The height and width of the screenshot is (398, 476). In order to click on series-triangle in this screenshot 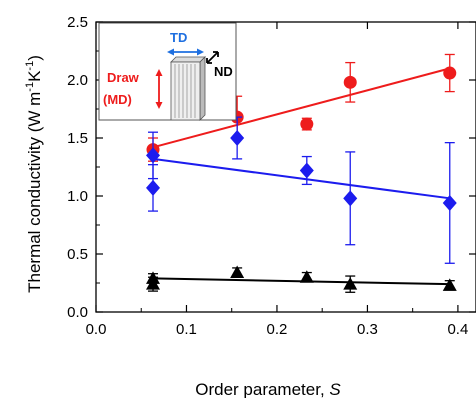, I will do `click(301, 279)`.